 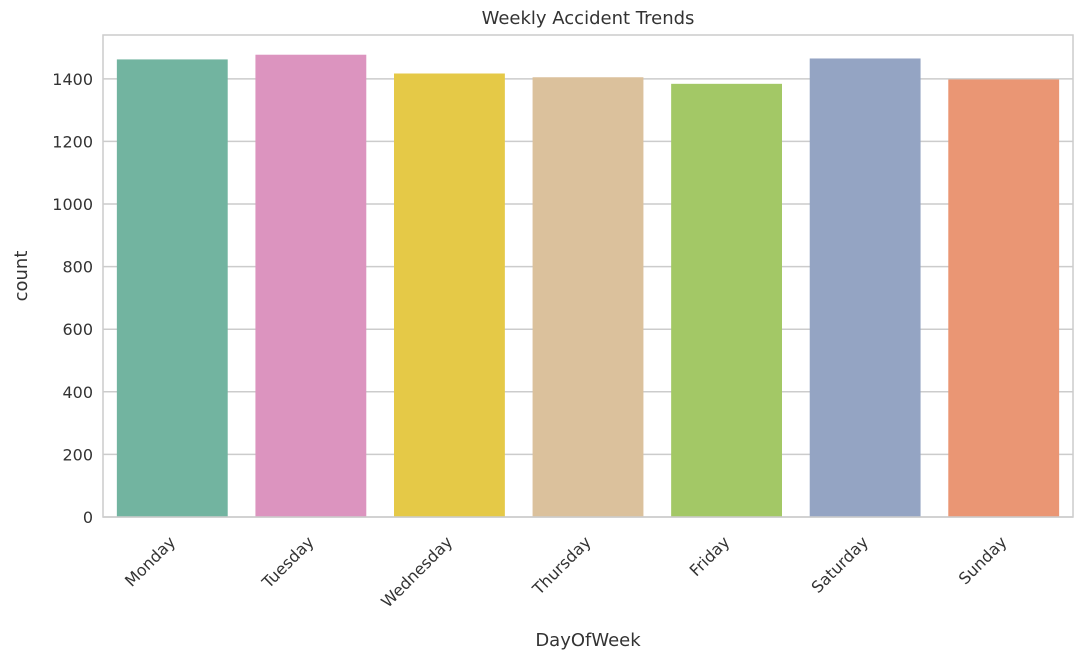 What do you see at coordinates (72, 79) in the screenshot?
I see `y-tick-label: 1400` at bounding box center [72, 79].